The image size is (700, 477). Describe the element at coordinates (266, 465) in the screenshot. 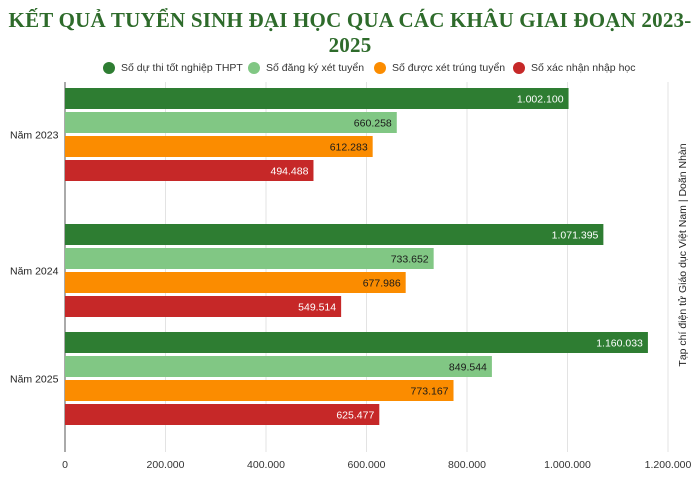

I see `x-tick-label: 400.000` at that location.